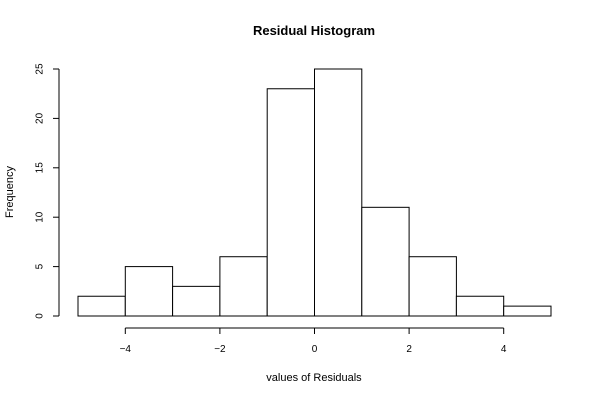 The height and width of the screenshot is (400, 600). I want to click on x-tick-label: 4, so click(504, 349).